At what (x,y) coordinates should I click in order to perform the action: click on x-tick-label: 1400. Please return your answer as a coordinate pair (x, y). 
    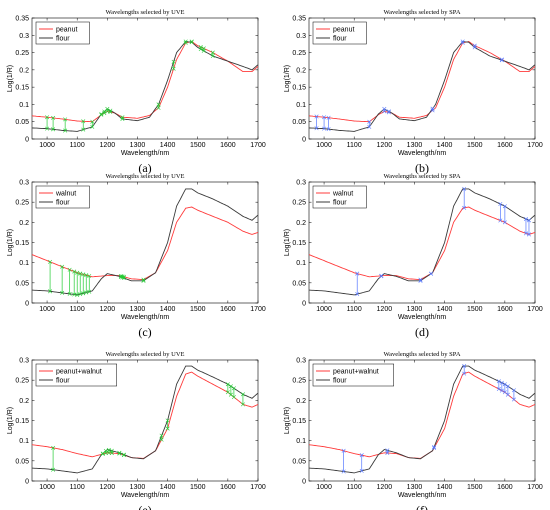
    Looking at the image, I should click on (168, 309).